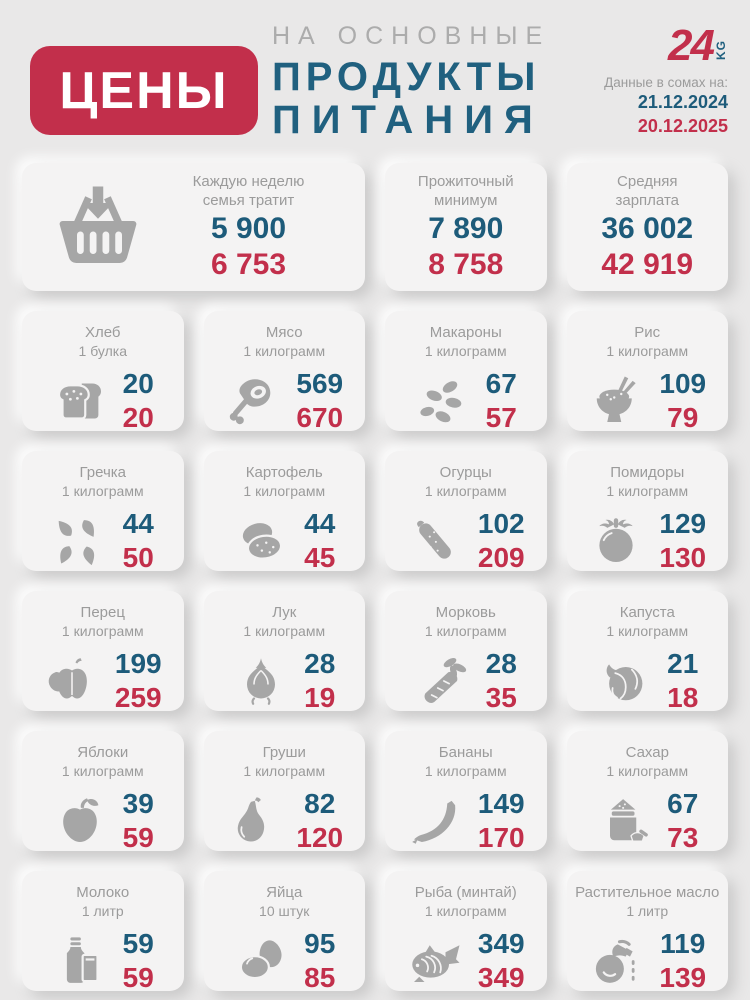 Image resolution: width=750 pixels, height=1000 pixels. Describe the element at coordinates (80, 541) in the screenshot. I see `buckwheat-icon` at that location.